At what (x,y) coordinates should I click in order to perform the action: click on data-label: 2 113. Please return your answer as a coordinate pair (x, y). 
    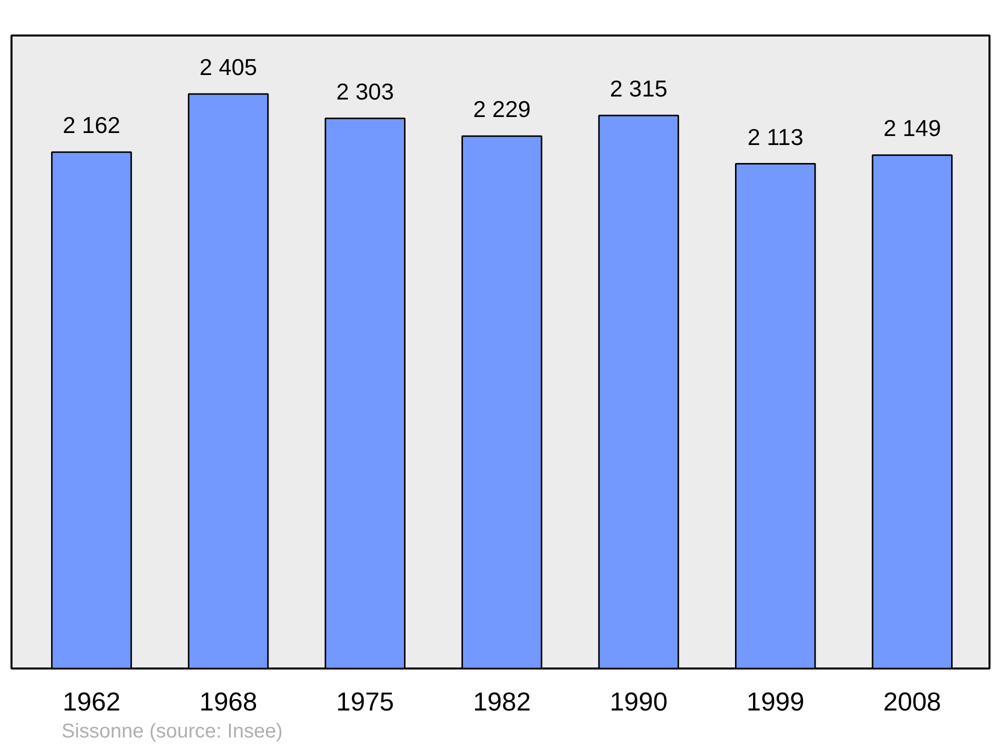
    Looking at the image, I should click on (776, 137).